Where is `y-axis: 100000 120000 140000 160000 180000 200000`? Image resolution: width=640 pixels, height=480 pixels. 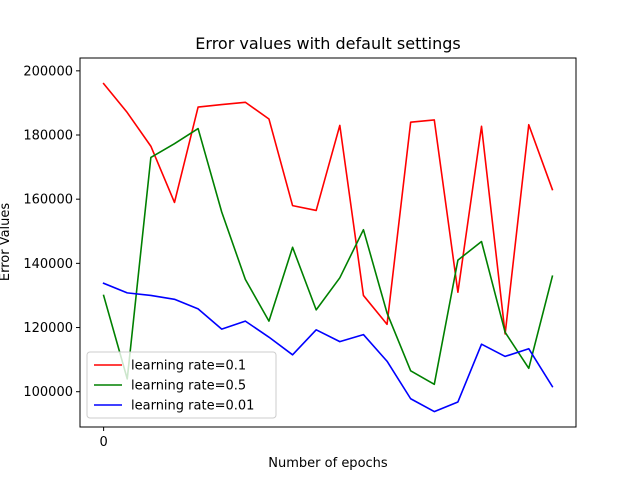
y-axis: 100000 120000 140000 160000 180000 200000 is located at coordinates (51, 232).